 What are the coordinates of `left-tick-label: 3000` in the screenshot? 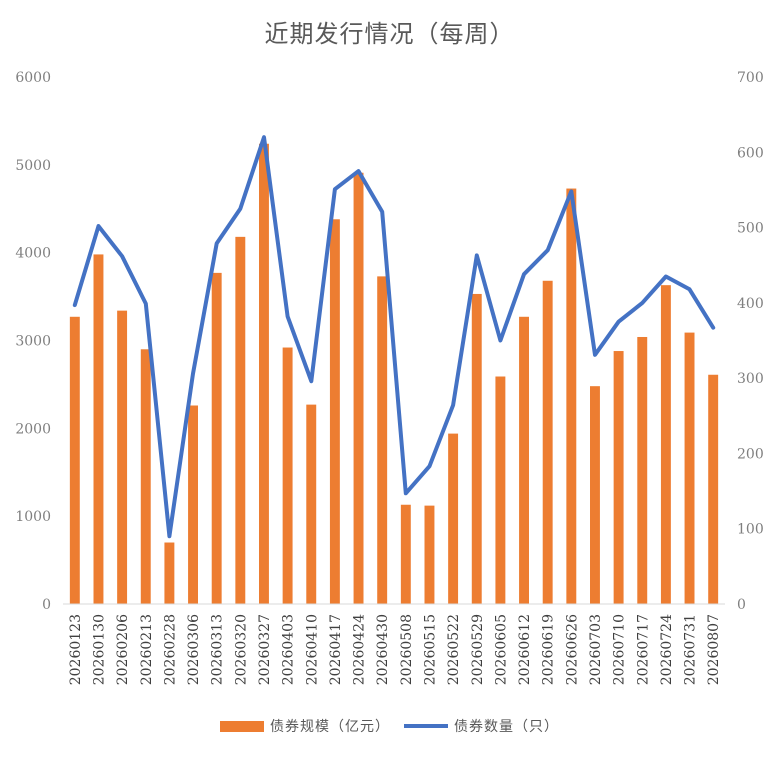 It's located at (33, 342).